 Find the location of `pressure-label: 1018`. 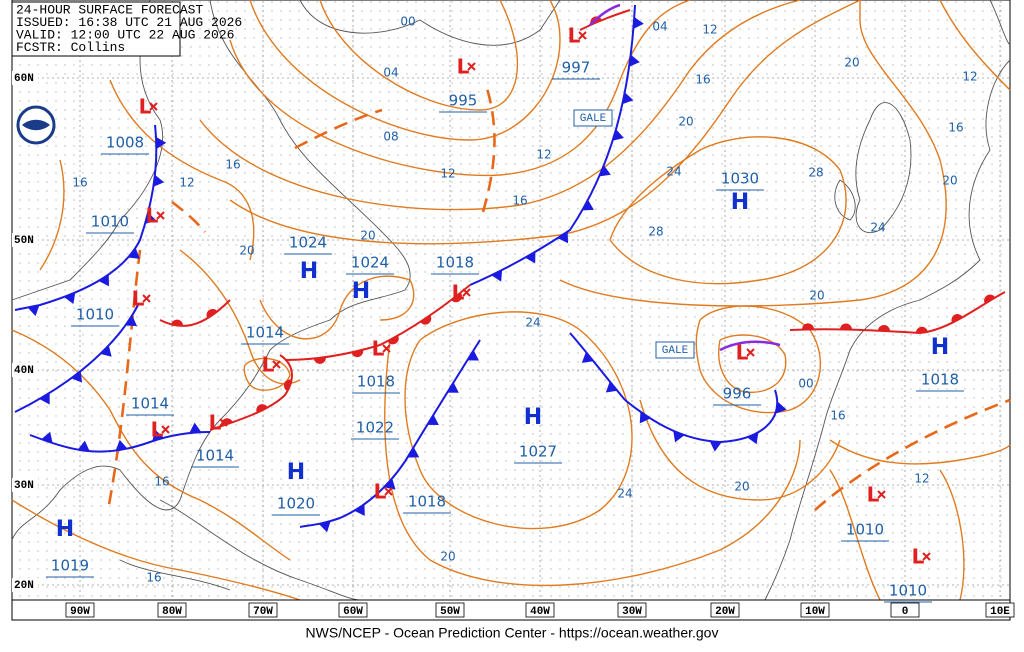

pressure-label: 1018 is located at coordinates (940, 380).